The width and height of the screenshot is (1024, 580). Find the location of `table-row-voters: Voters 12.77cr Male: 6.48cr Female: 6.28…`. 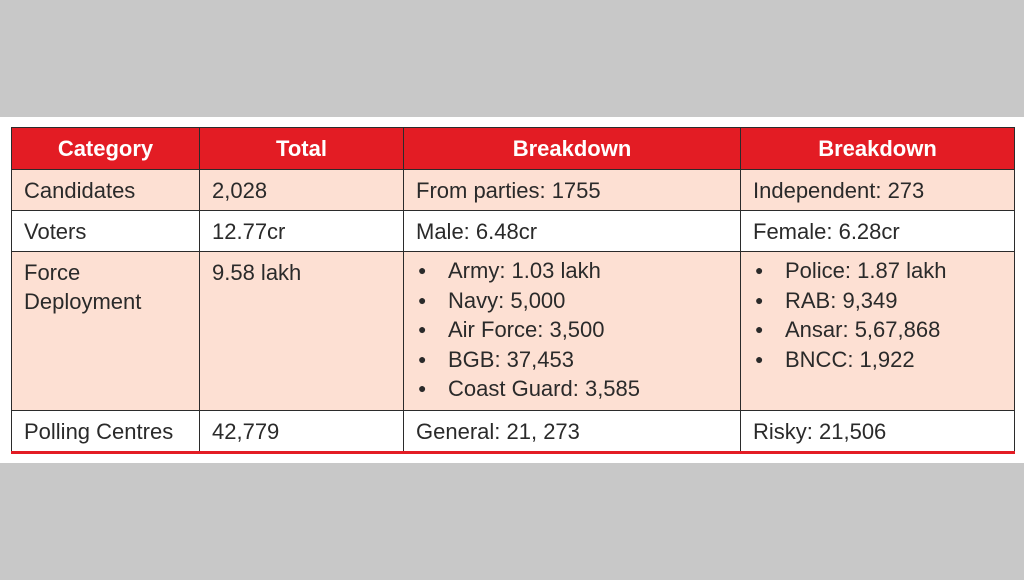

table-row-voters: Voters 12.77cr Male: 6.48cr Female: 6.28… is located at coordinates (513, 231).